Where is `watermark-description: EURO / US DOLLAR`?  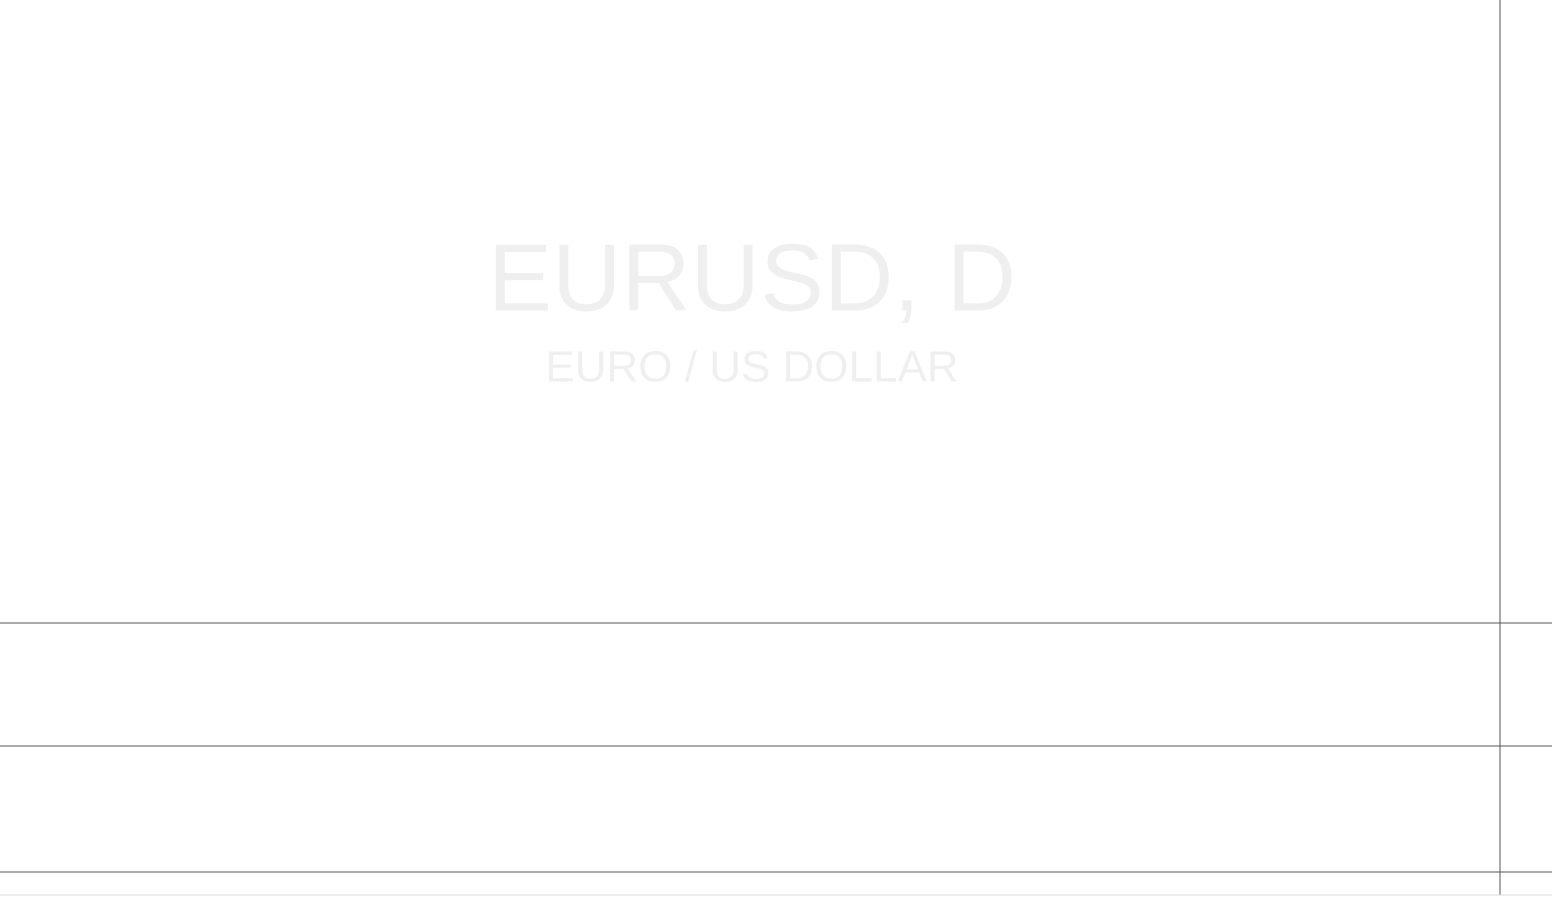
watermark-description: EURO / US DOLLAR is located at coordinates (751, 367).